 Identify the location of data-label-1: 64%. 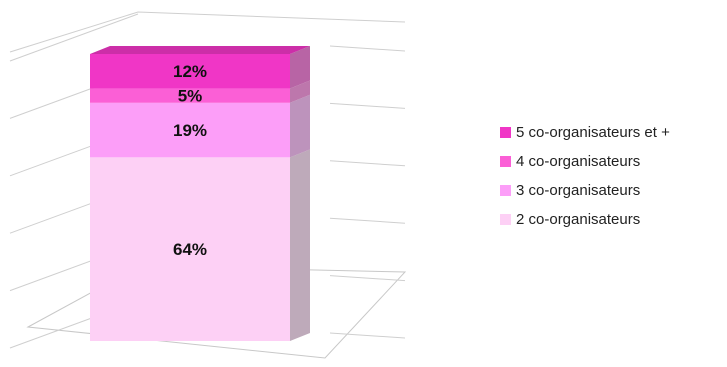
(190, 249).